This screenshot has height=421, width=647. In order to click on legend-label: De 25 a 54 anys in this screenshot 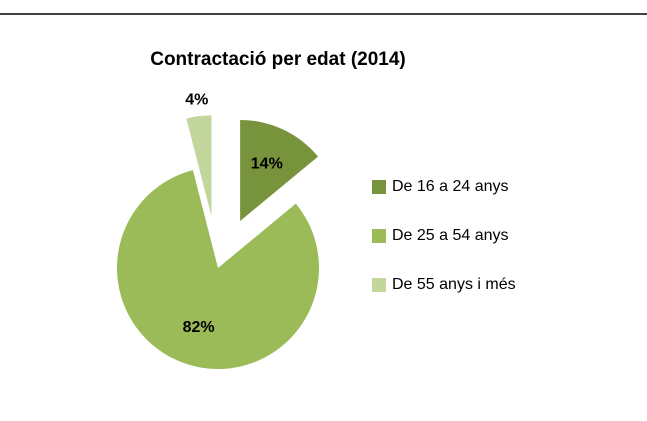, I will do `click(450, 235)`.